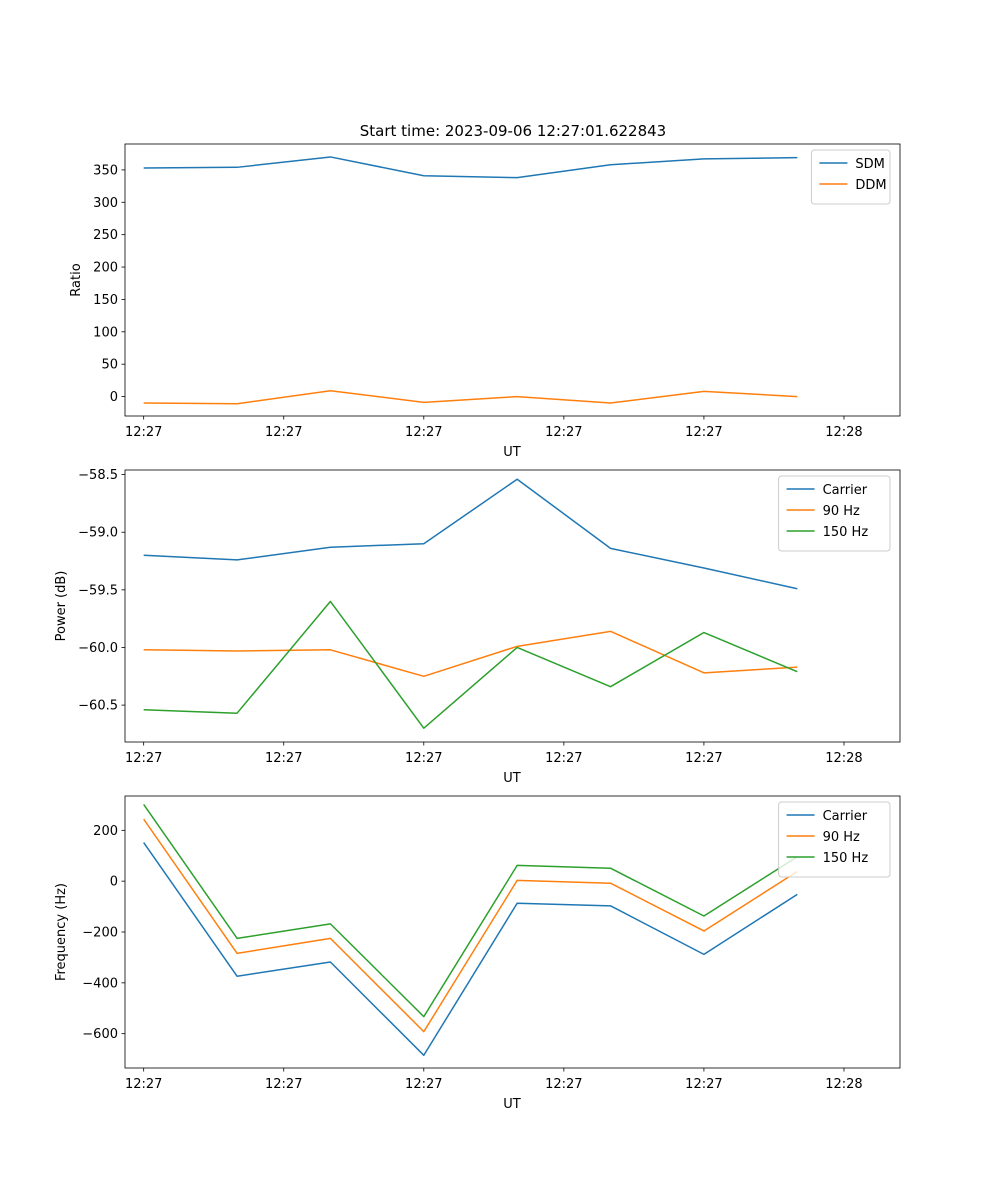 This screenshot has width=1000, height=1200. What do you see at coordinates (100, 933) in the screenshot?
I see `y-tick-label: −200` at bounding box center [100, 933].